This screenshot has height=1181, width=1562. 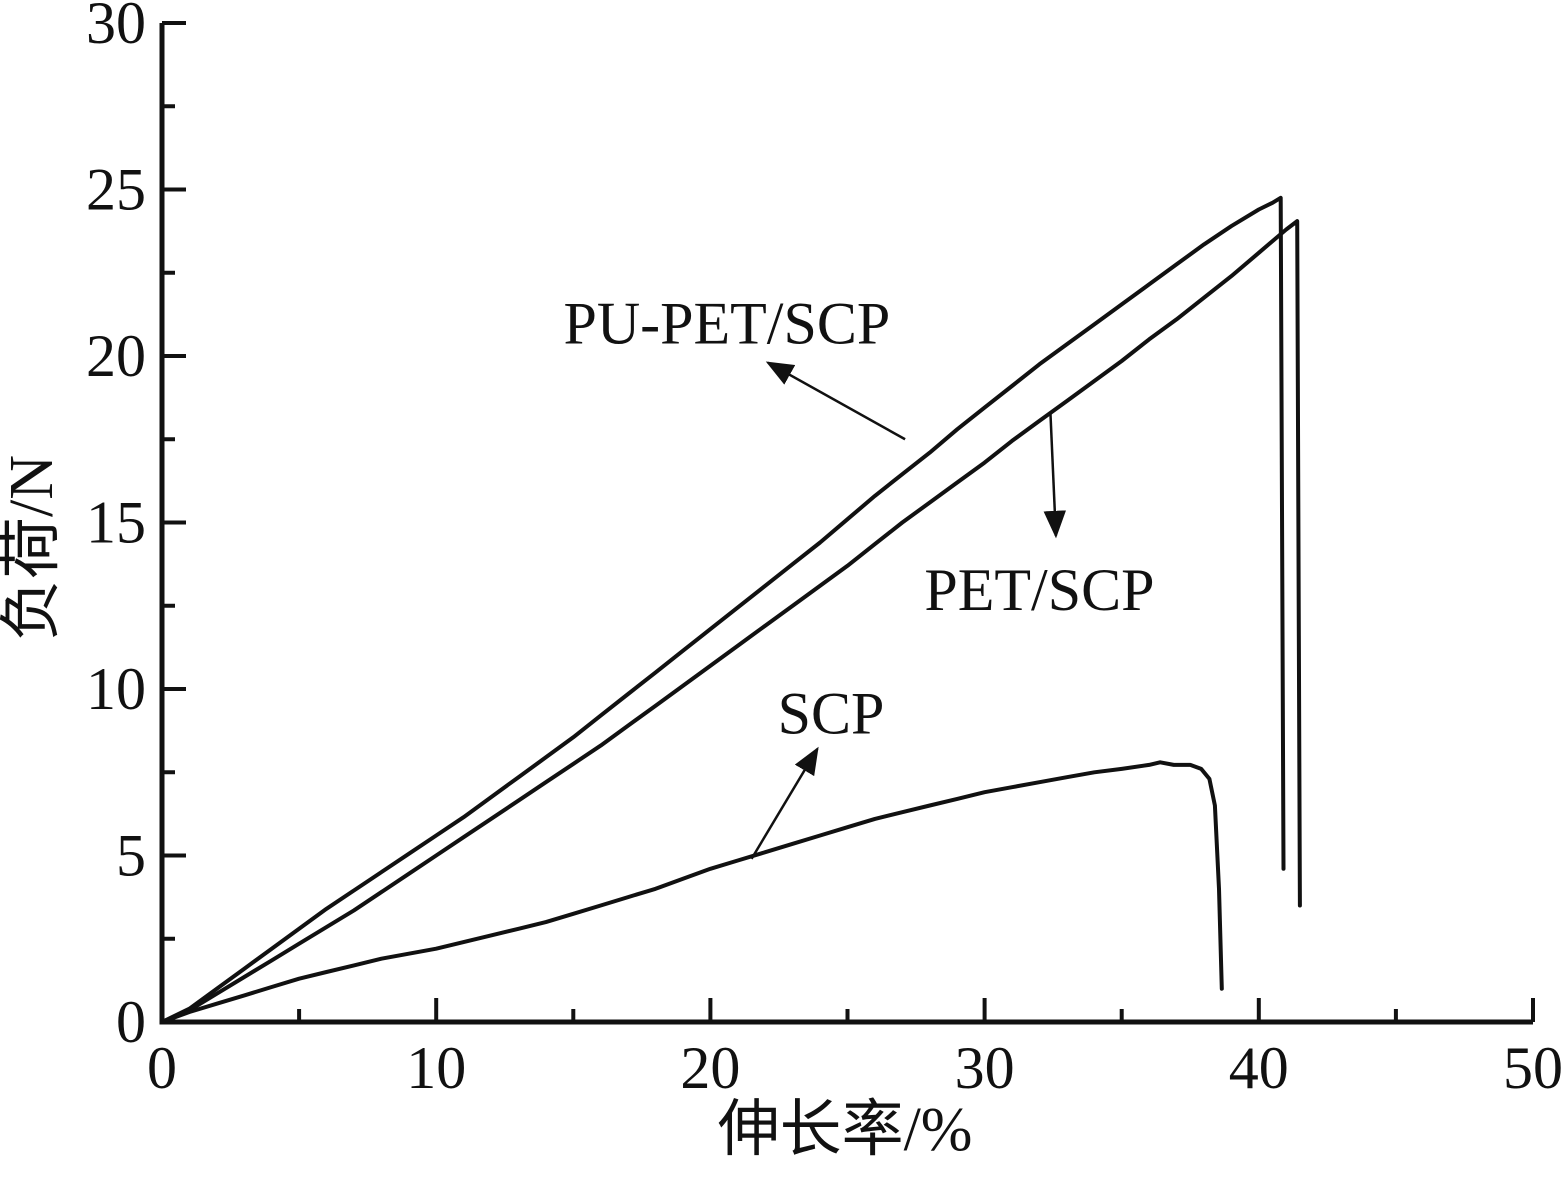 What do you see at coordinates (831, 713) in the screenshot?
I see `annotation-label-scp: SCP` at bounding box center [831, 713].